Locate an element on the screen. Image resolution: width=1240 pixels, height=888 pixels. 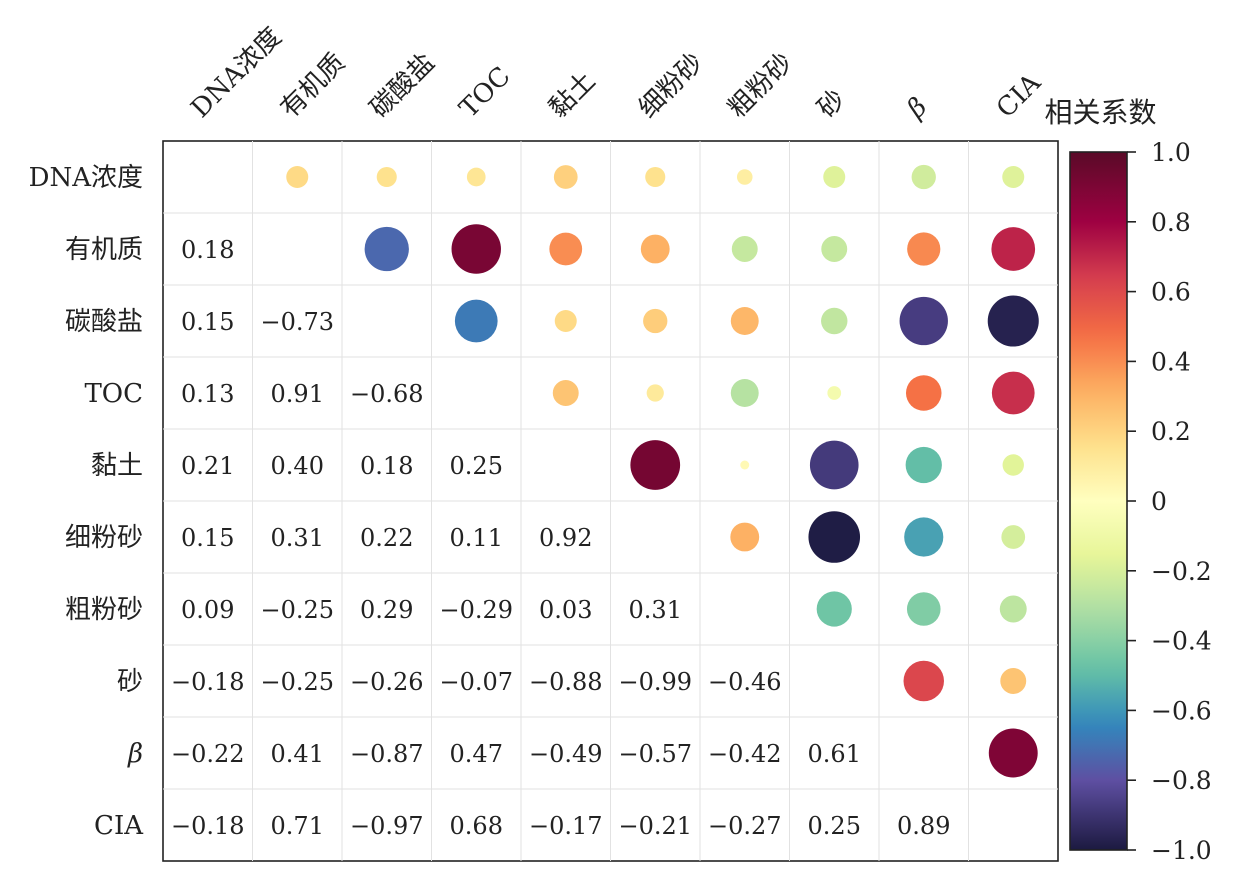
row-label: 黏土 is located at coordinates (117, 466).